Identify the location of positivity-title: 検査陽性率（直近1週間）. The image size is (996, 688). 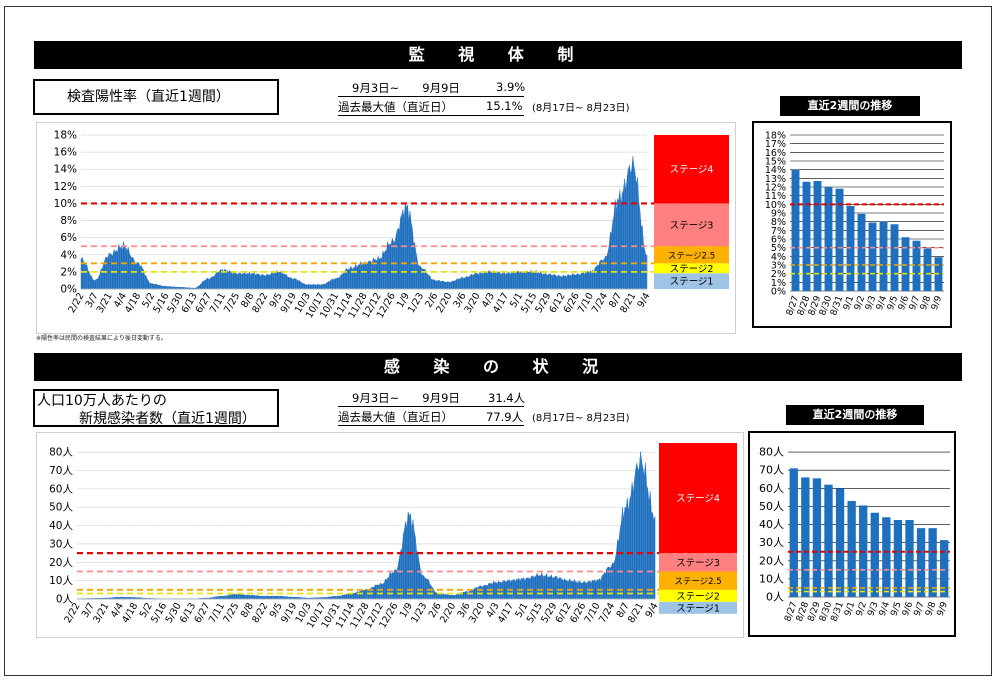
(148, 97).